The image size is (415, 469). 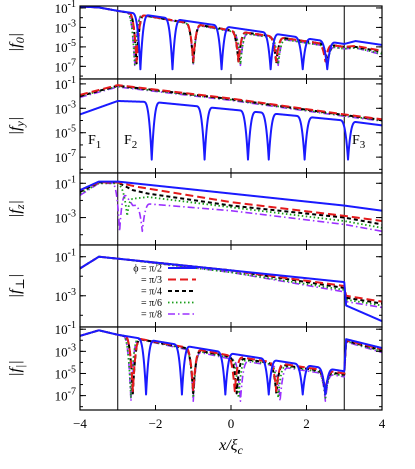 I want to click on x-tick-label: 2, so click(x=306, y=423).